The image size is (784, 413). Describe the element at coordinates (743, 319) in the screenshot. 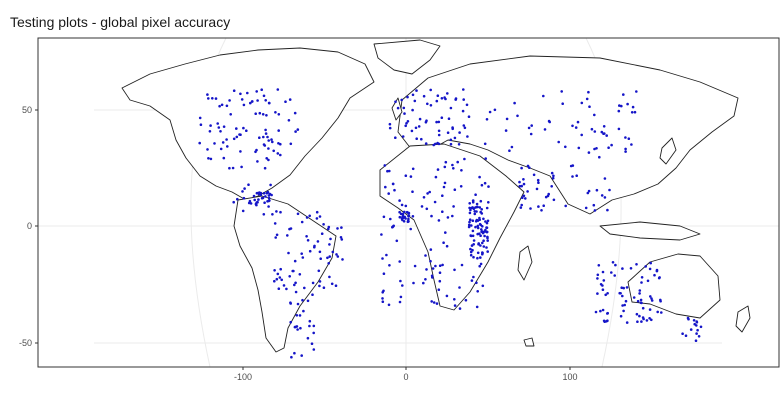

I see `new-zealand-landmass` at that location.